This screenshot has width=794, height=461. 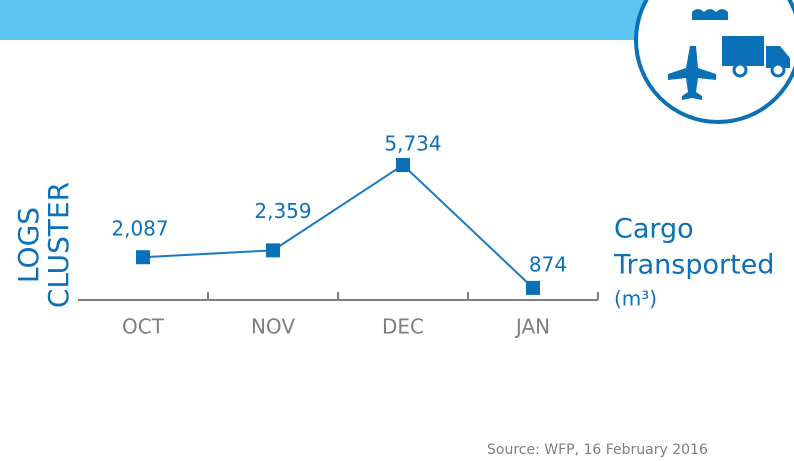 What do you see at coordinates (714, 62) in the screenshot?
I see `transport-icon` at bounding box center [714, 62].